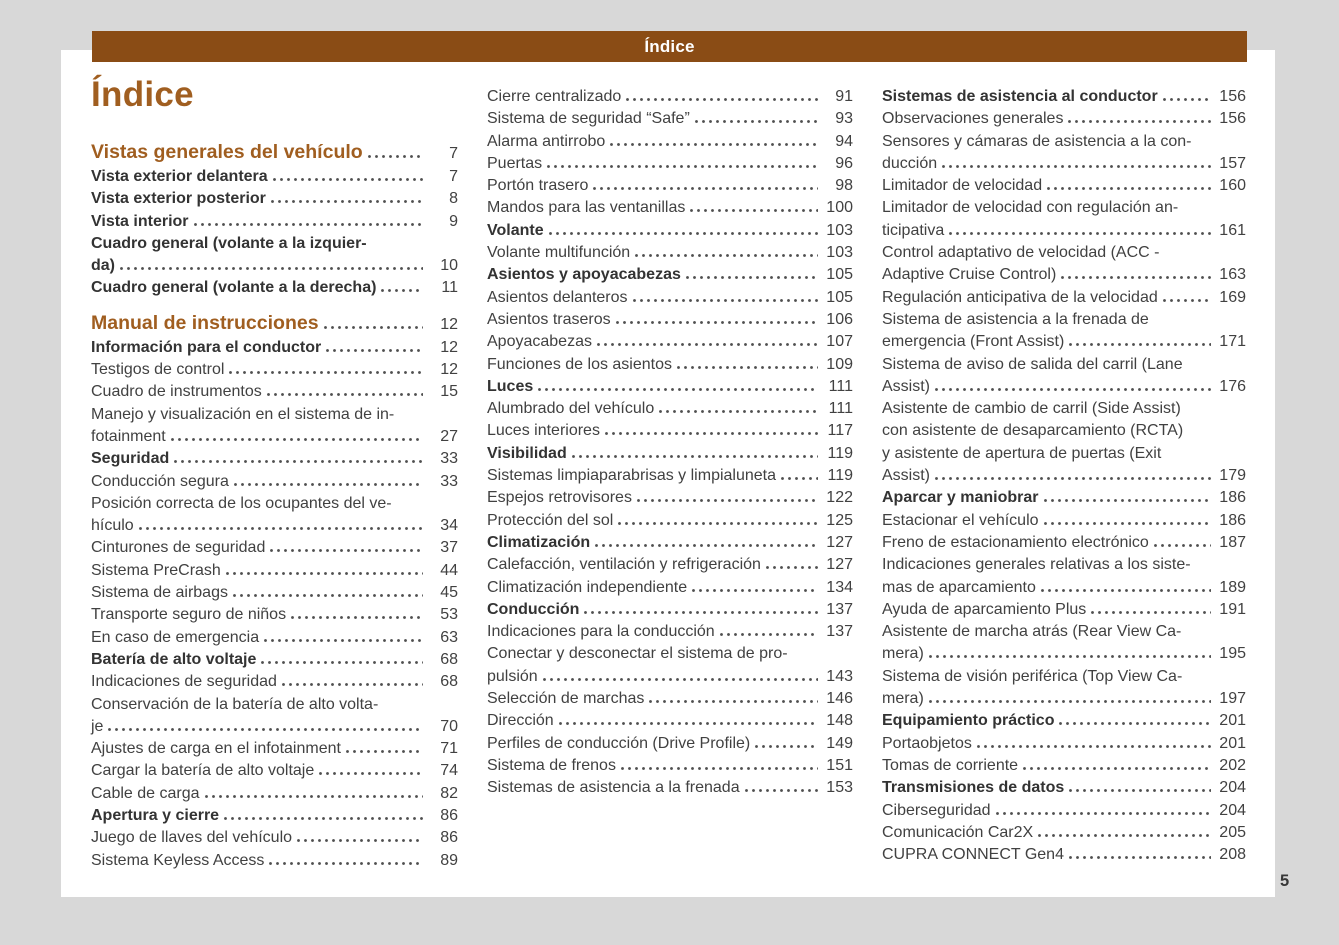 The image size is (1339, 945). I want to click on toc-entry-page-number: 146, so click(839, 699).